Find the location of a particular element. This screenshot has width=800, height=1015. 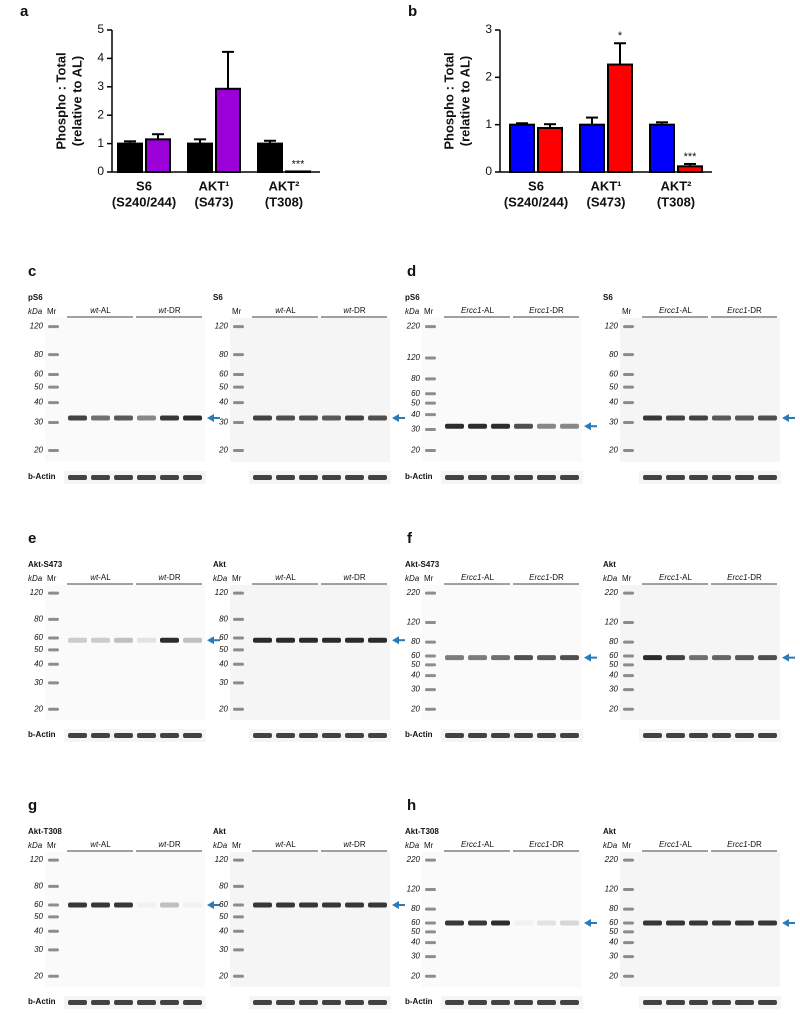

blot-title: Akt-S473 is located at coordinates (422, 564).